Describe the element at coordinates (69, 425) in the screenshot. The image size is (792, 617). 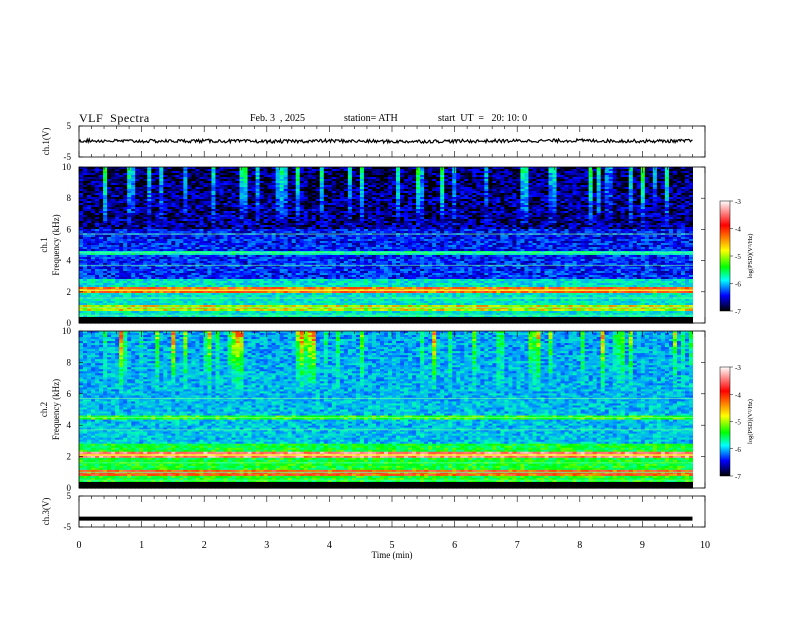
I see `ch2-freq-tick-label: 4` at that location.